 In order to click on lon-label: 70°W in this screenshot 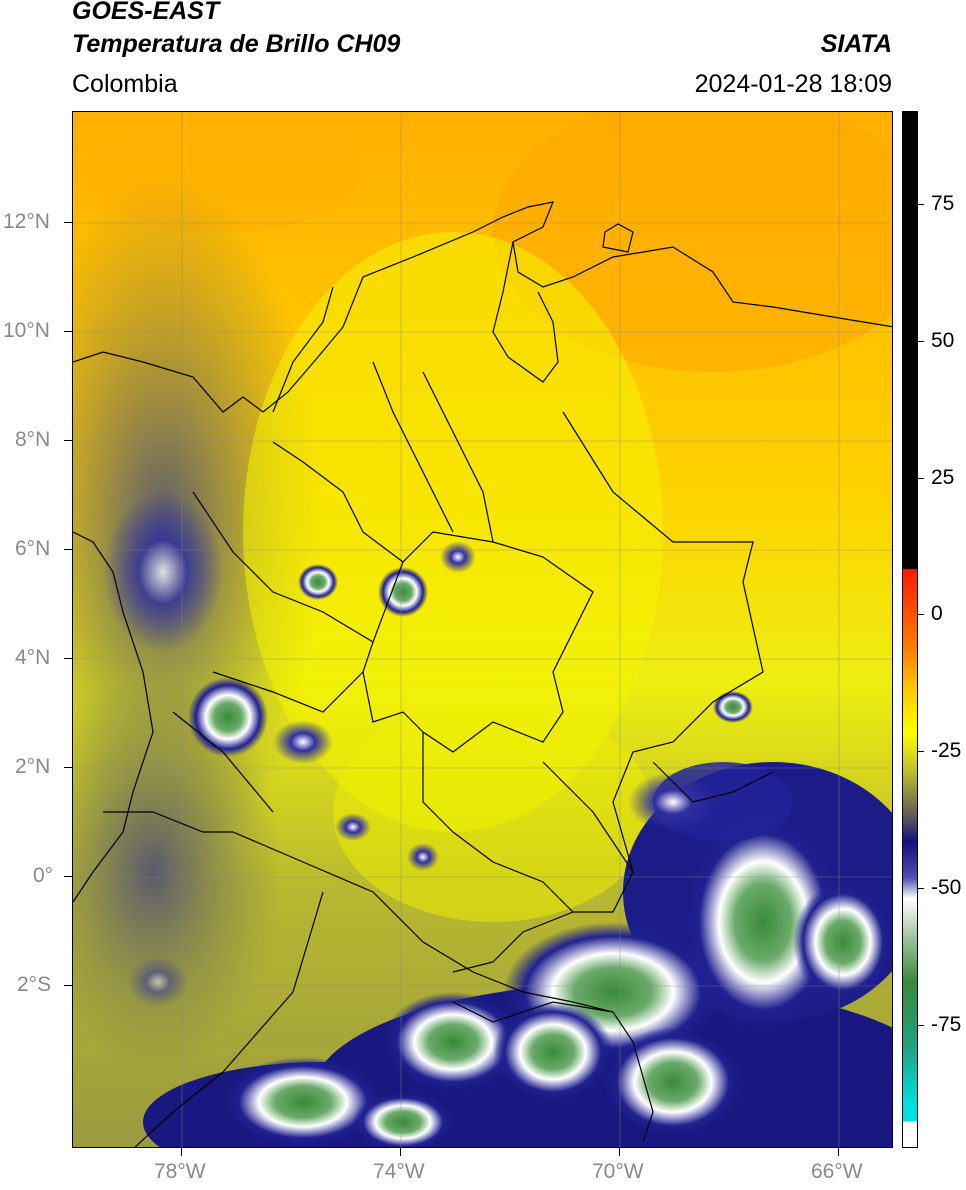, I will do `click(618, 1171)`.